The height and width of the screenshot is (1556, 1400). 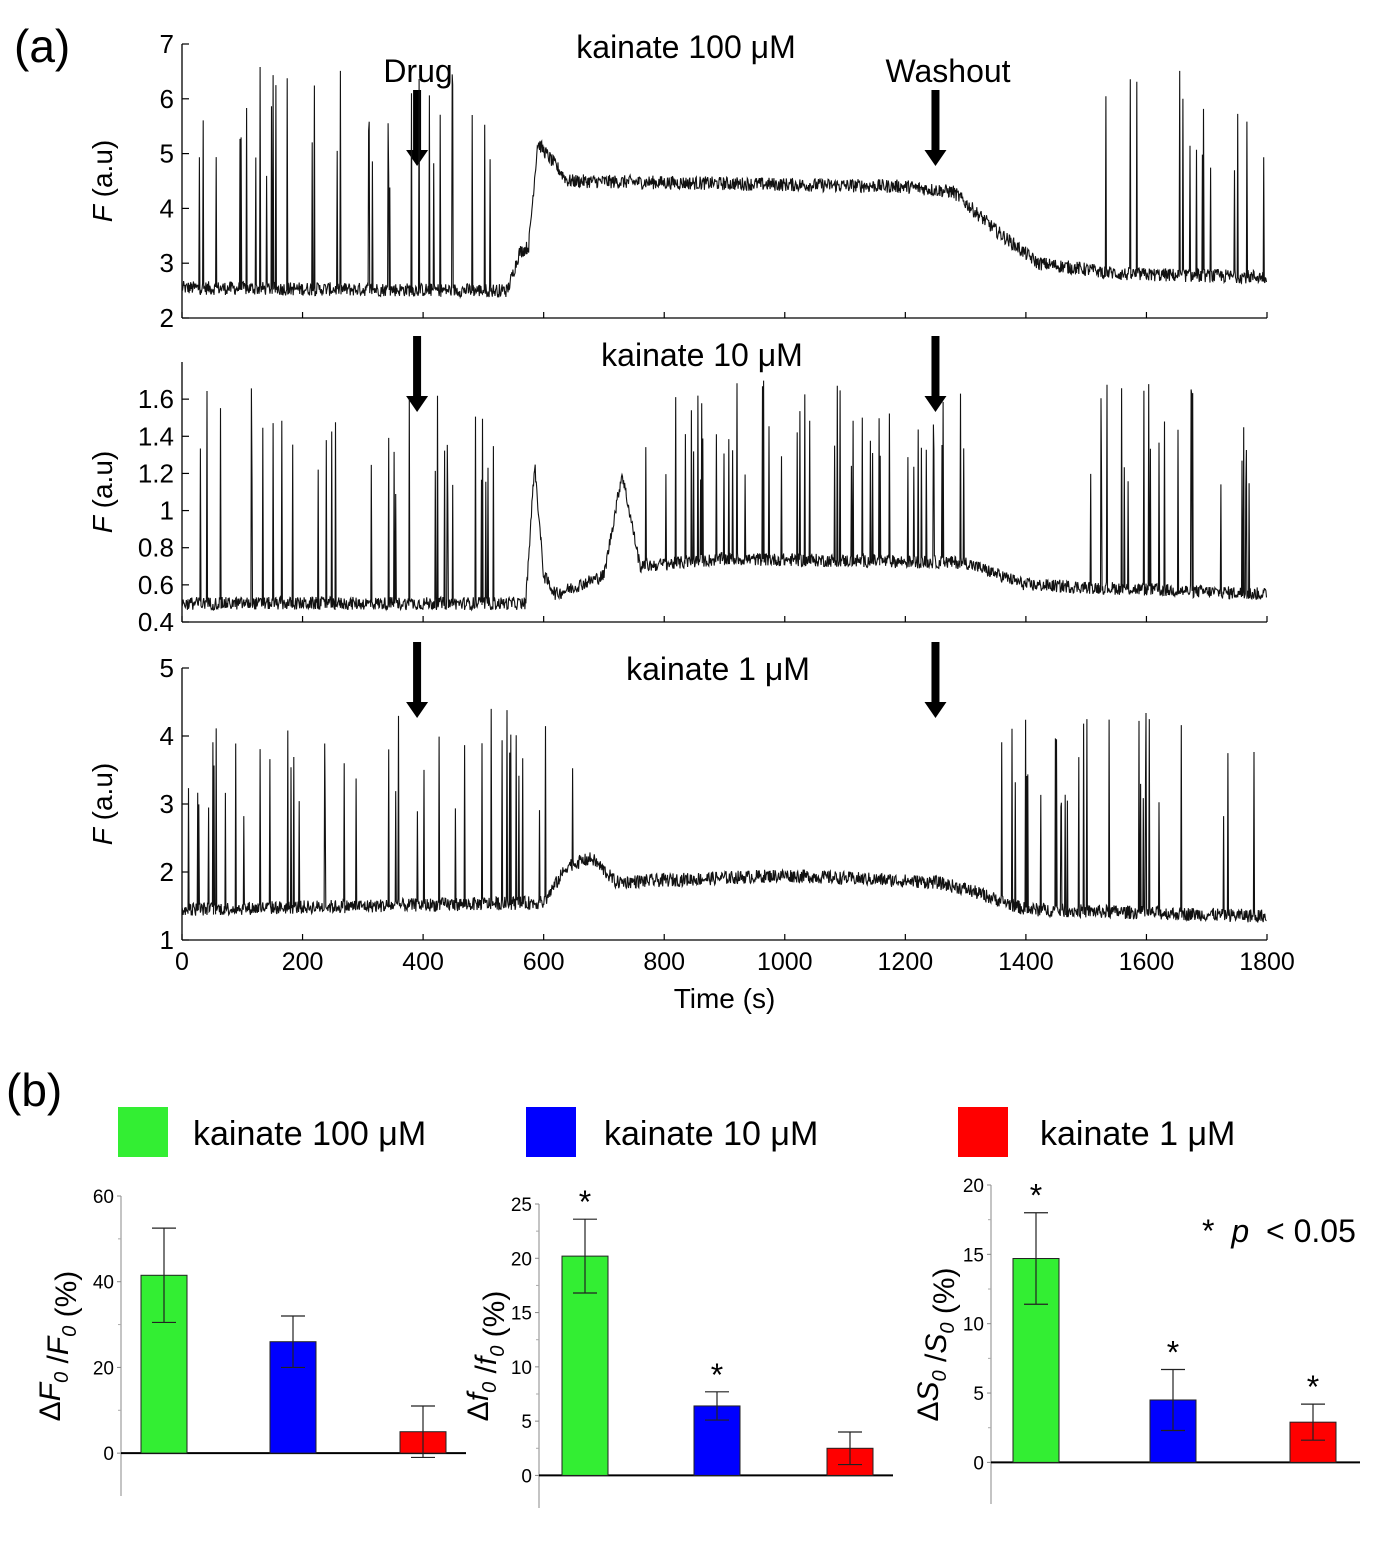 I want to click on y-tick-label: 0.4, so click(x=156, y=622).